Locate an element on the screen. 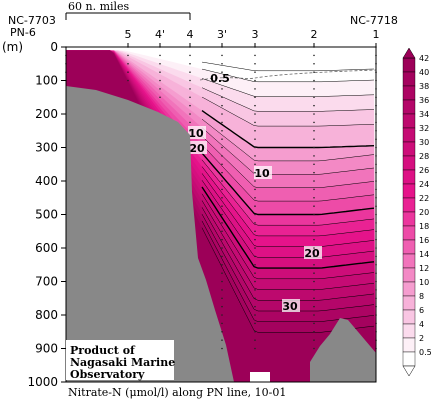  colorbar-tick-label: 26 is located at coordinates (424, 170).